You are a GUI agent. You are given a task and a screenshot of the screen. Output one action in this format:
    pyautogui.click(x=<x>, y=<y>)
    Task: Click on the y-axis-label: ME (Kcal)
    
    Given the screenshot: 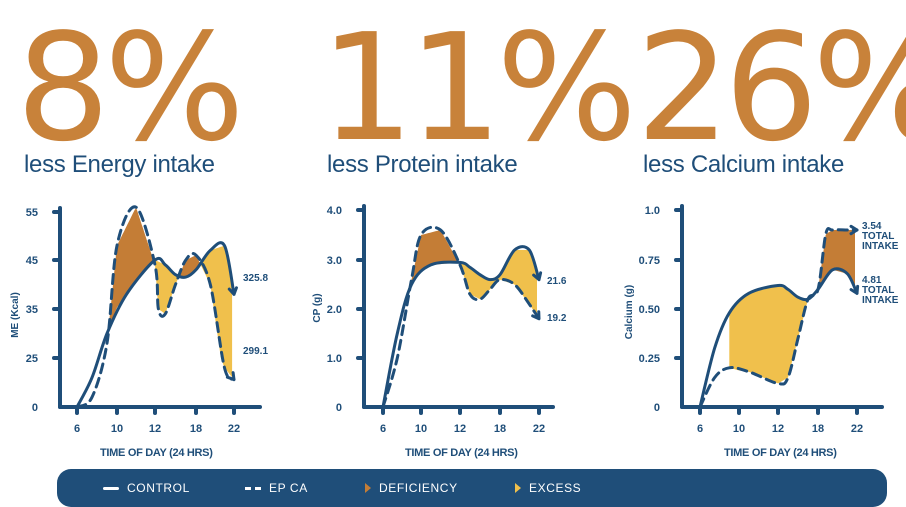 What is the action you would take?
    pyautogui.click(x=15, y=315)
    